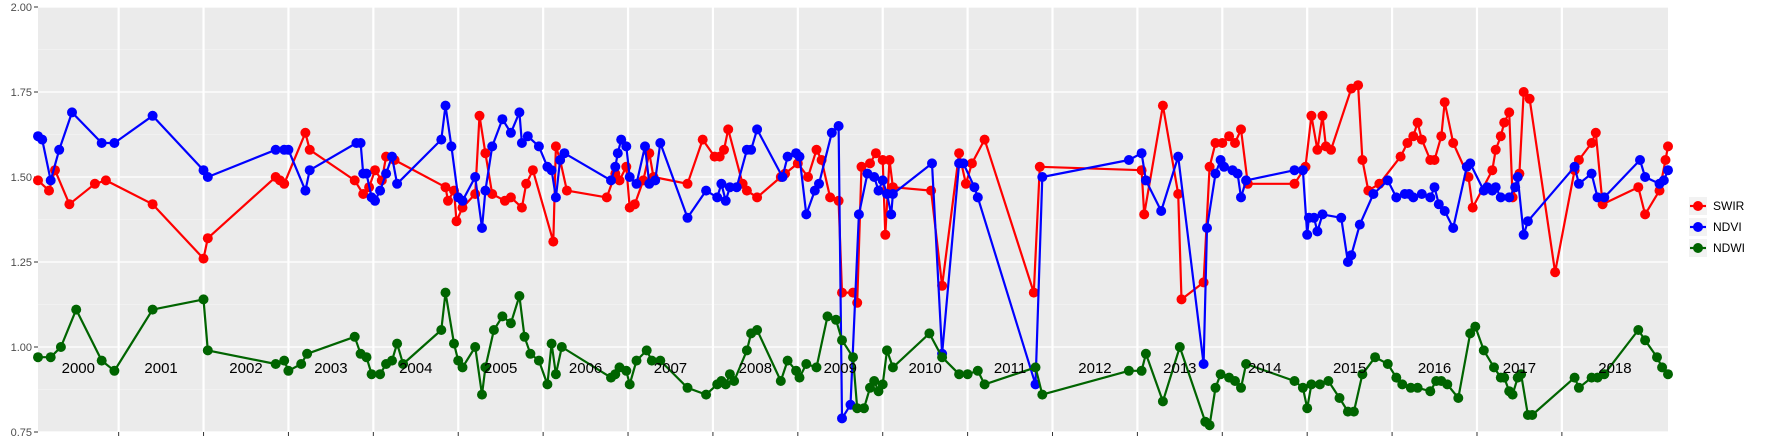  What do you see at coordinates (1729, 206) in the screenshot?
I see `legend-label-swir: SWIR` at bounding box center [1729, 206].